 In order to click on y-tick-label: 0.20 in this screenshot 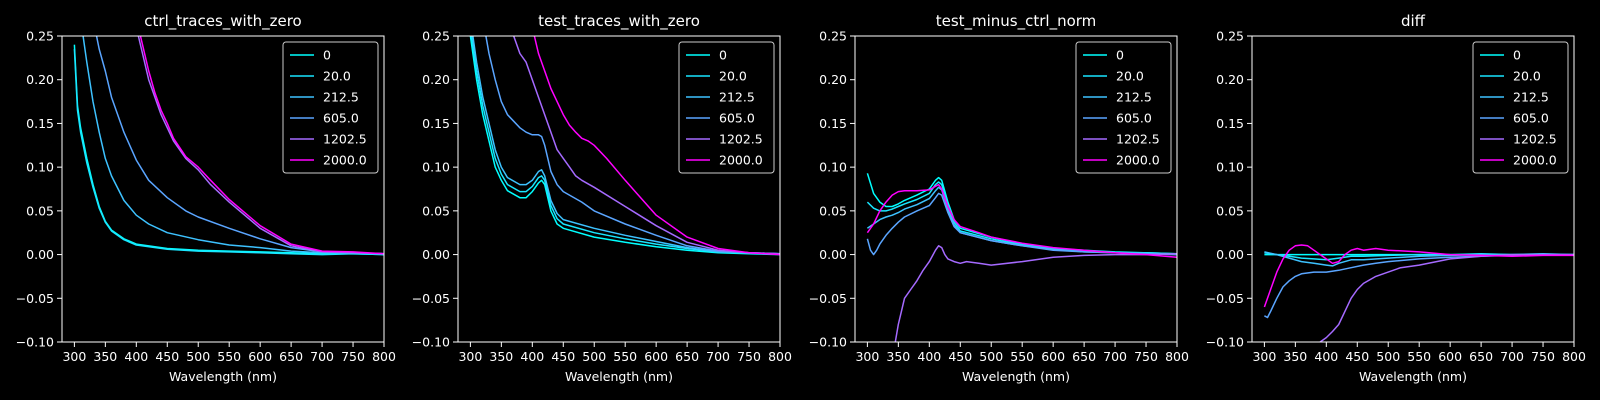, I will do `click(436, 79)`.